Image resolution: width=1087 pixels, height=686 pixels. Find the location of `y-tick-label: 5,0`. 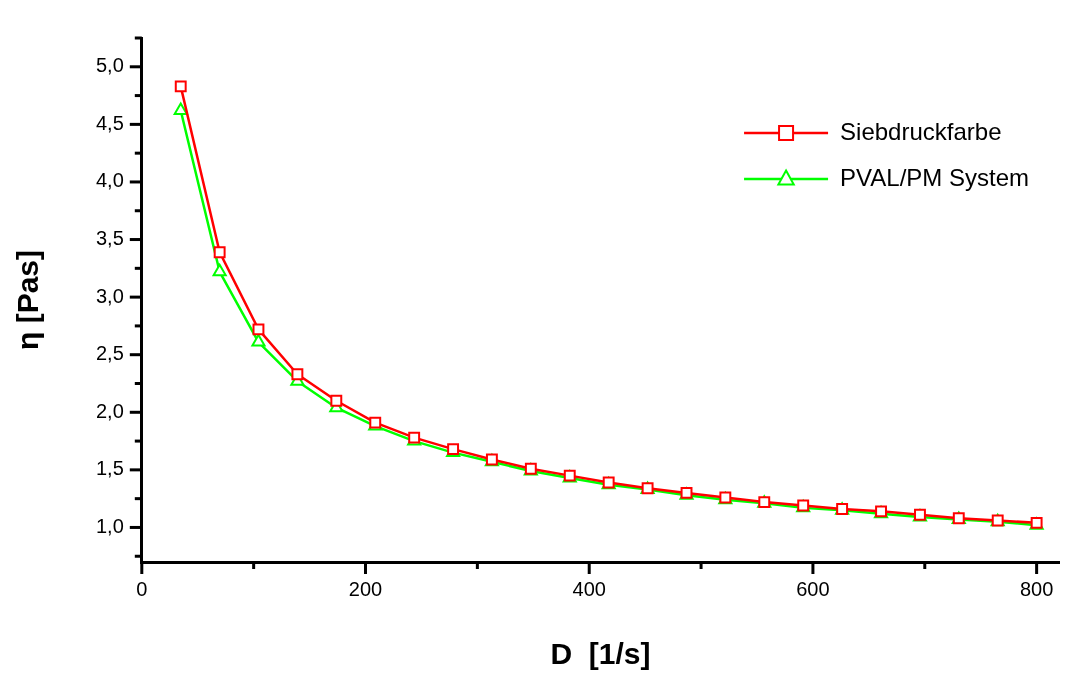

y-tick-label: 5,0 is located at coordinates (109, 65).